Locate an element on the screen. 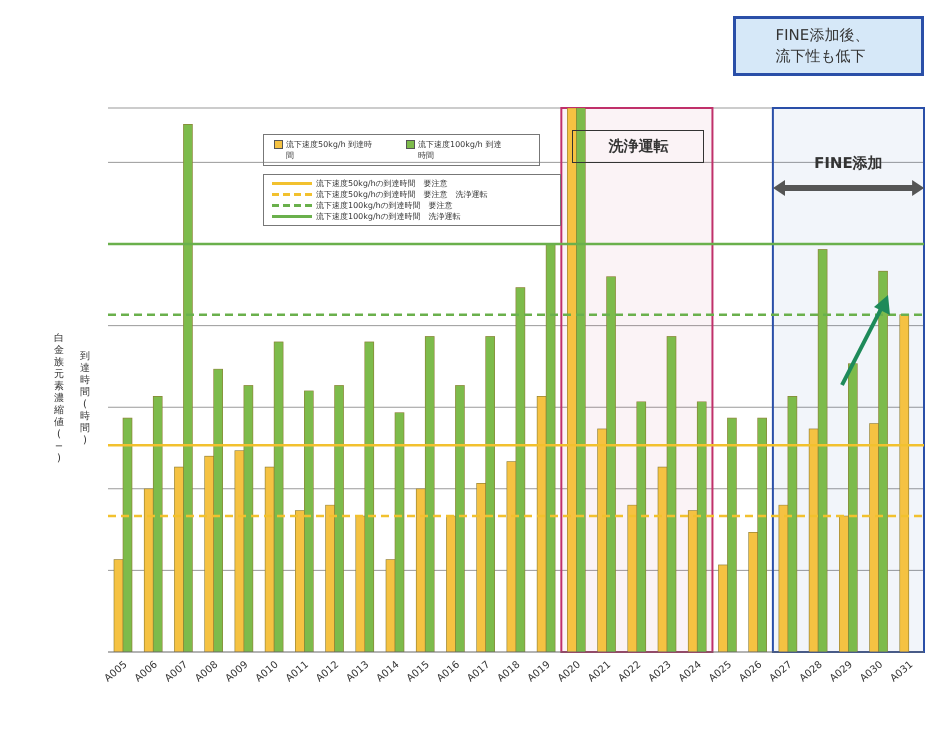 The image size is (934, 739). band-label: FINE添加 is located at coordinates (848, 163).